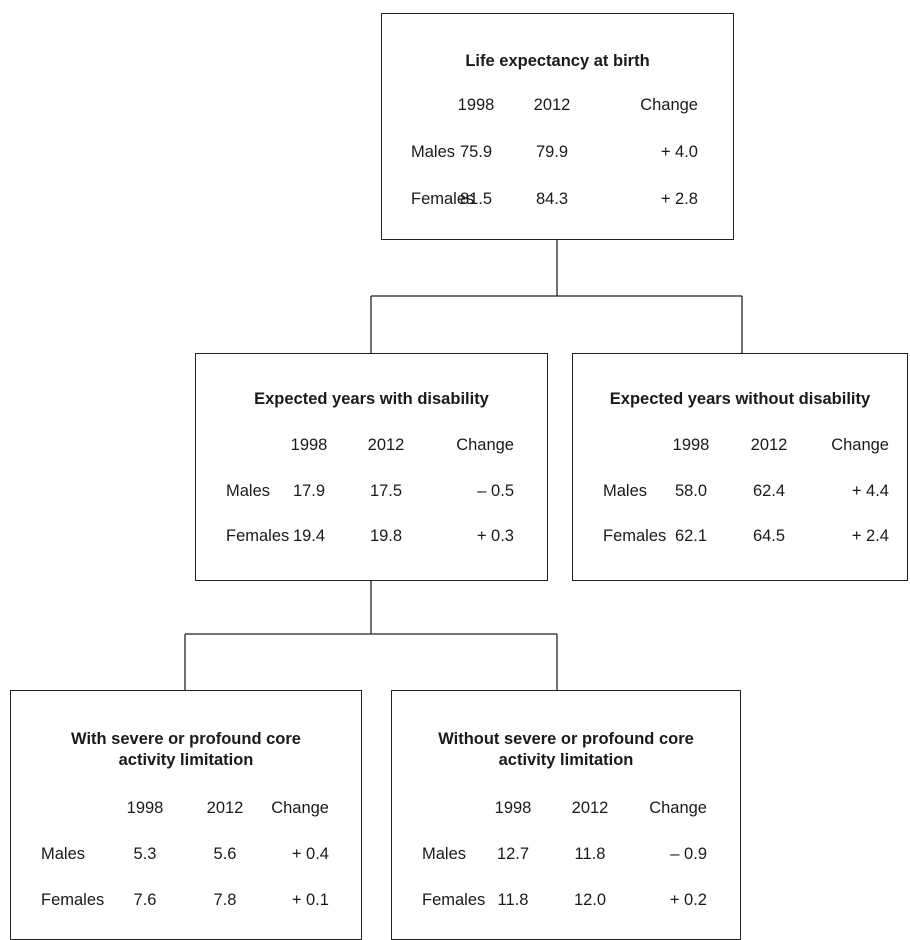 The image size is (910, 940). Describe the element at coordinates (386, 491) in the screenshot. I see `value-2012: 17.5` at that location.